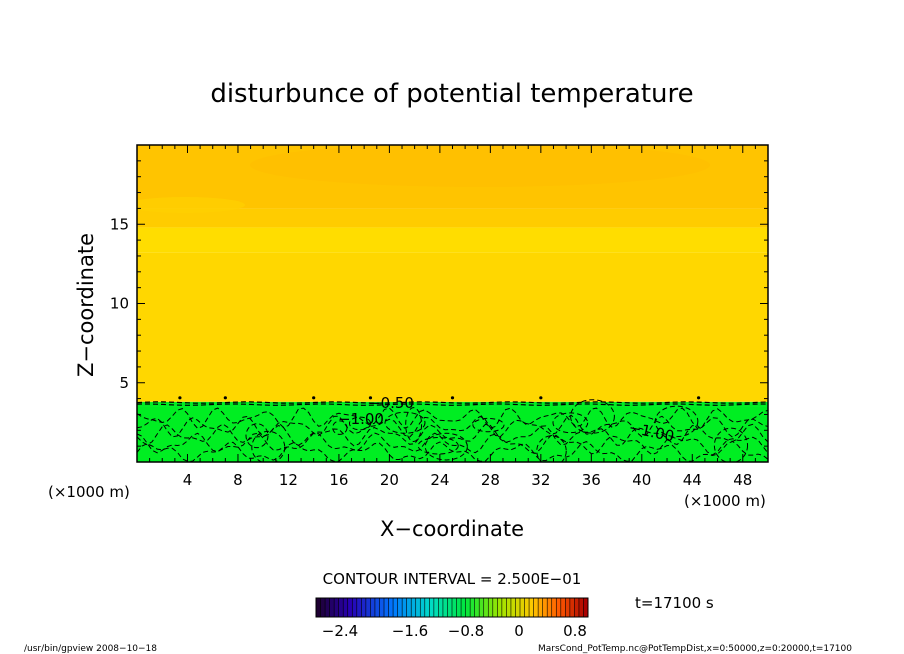 This screenshot has width=904, height=654. Describe the element at coordinates (591, 480) in the screenshot. I see `x-tick-label: 36` at that location.